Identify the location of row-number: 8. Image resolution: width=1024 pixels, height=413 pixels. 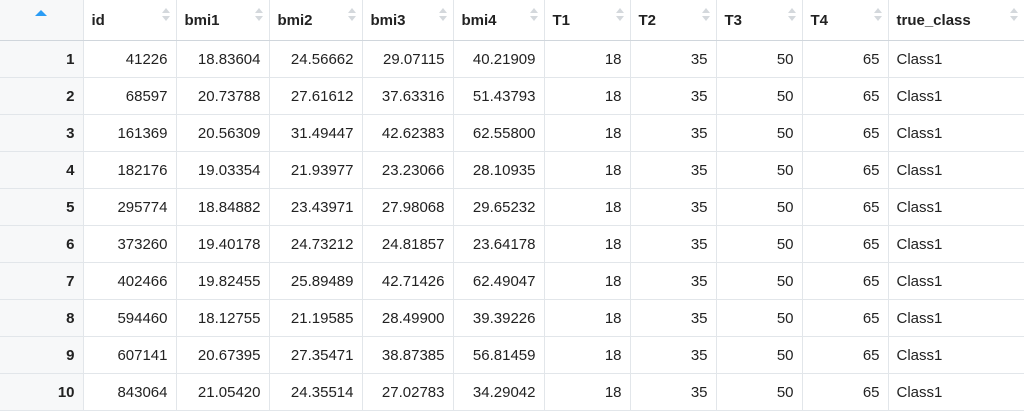
(42, 318).